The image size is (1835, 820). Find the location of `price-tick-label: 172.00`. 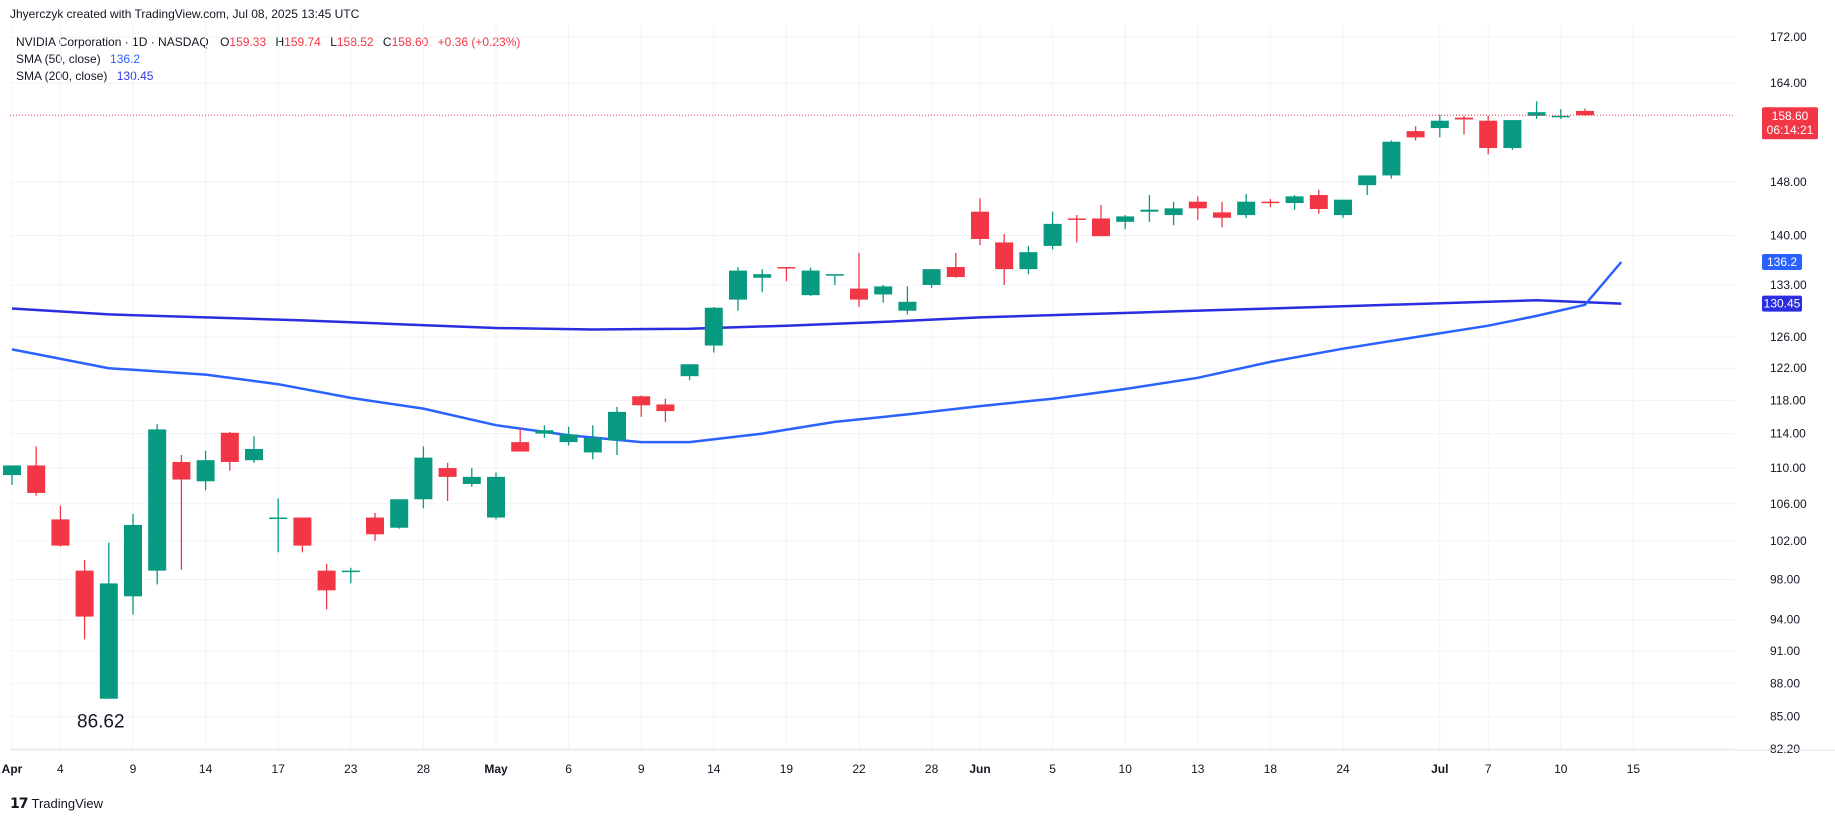

price-tick-label: 172.00 is located at coordinates (1788, 37).